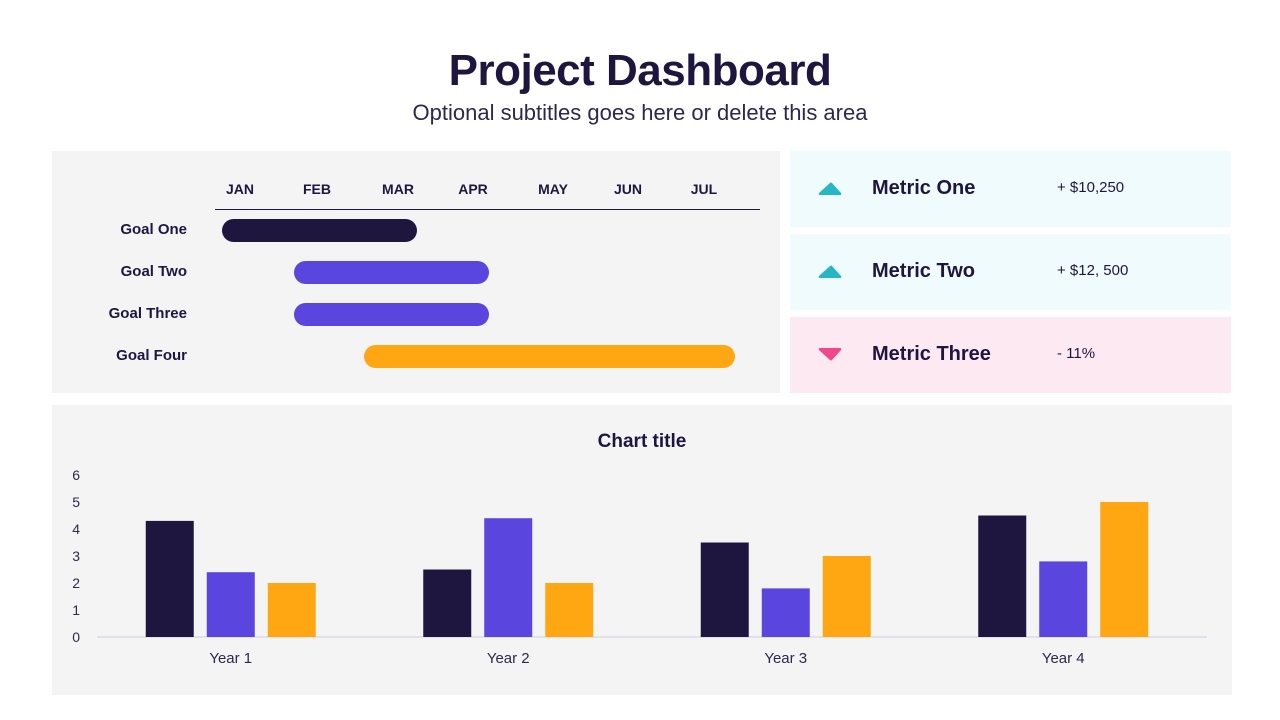 Image resolution: width=1280 pixels, height=720 pixels. I want to click on gantt-axis-line, so click(487, 209).